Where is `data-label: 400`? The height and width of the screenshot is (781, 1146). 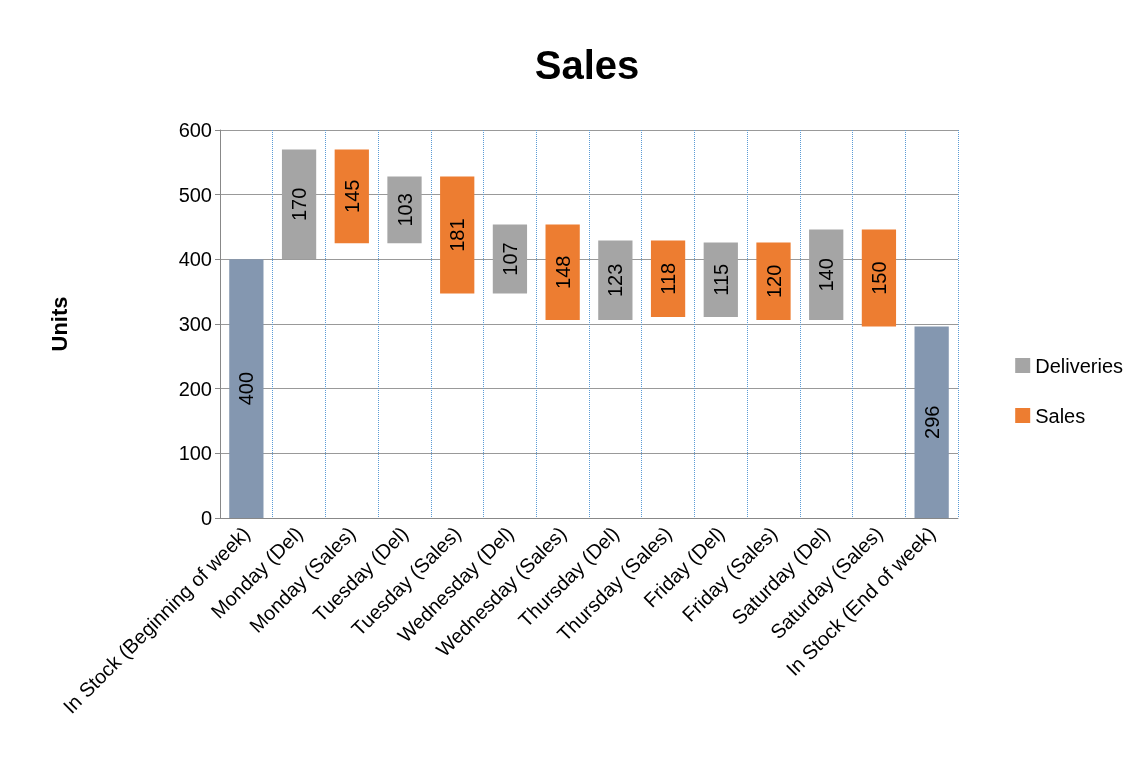 data-label: 400 is located at coordinates (246, 388).